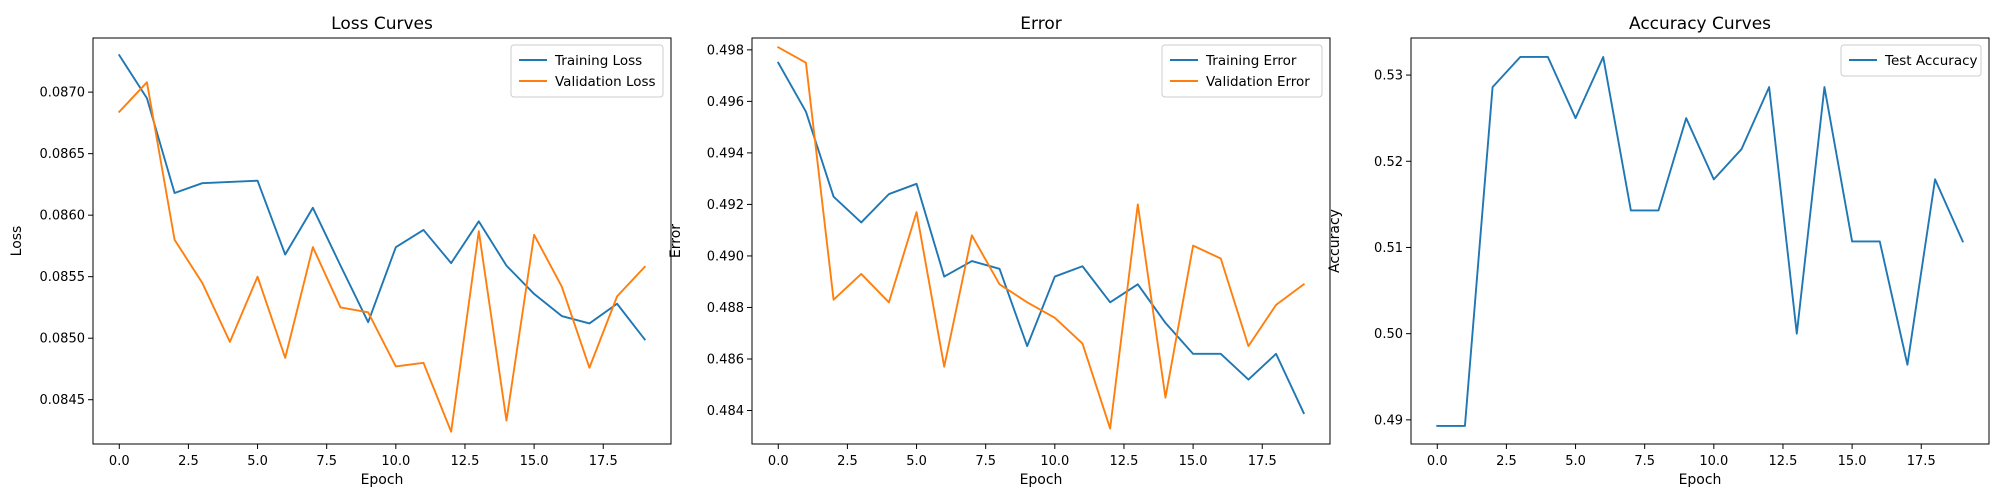  I want to click on y-axis-label: Error, so click(676, 241).